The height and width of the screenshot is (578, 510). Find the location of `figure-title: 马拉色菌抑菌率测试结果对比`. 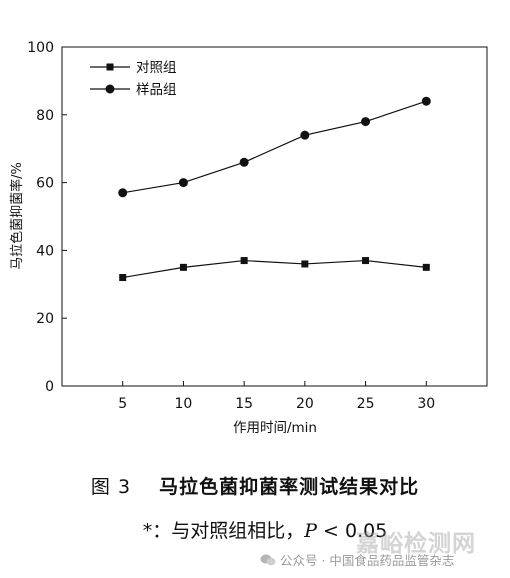

figure-title: 马拉色菌抑菌率测试结果对比 is located at coordinates (289, 487).